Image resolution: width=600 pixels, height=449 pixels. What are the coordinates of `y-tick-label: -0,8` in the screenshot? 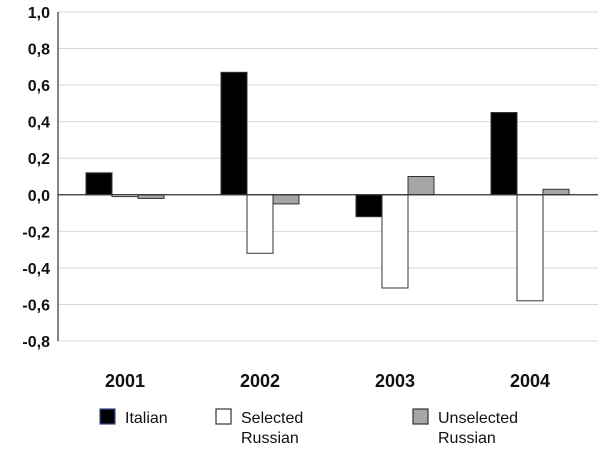 It's located at (36, 342).